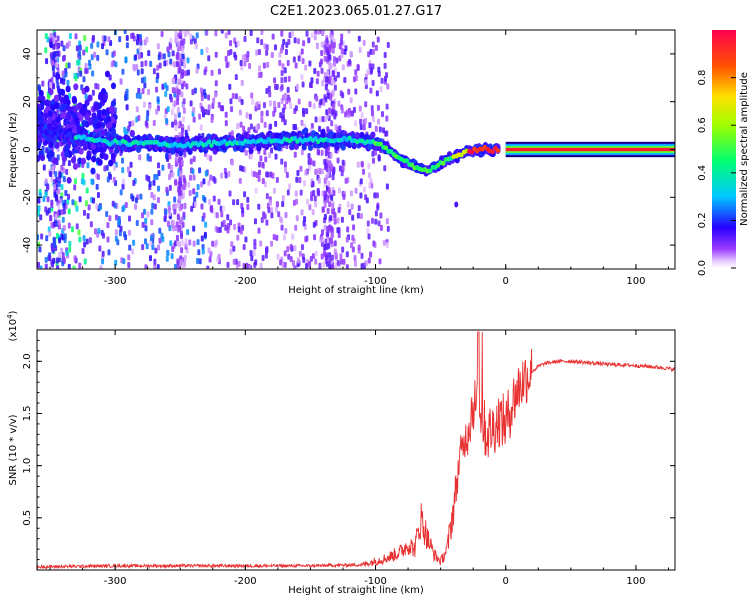 Image resolution: width=750 pixels, height=600 pixels. Describe the element at coordinates (27, 518) in the screenshot. I see `snr-y-tick-label-0: 0.5` at that location.